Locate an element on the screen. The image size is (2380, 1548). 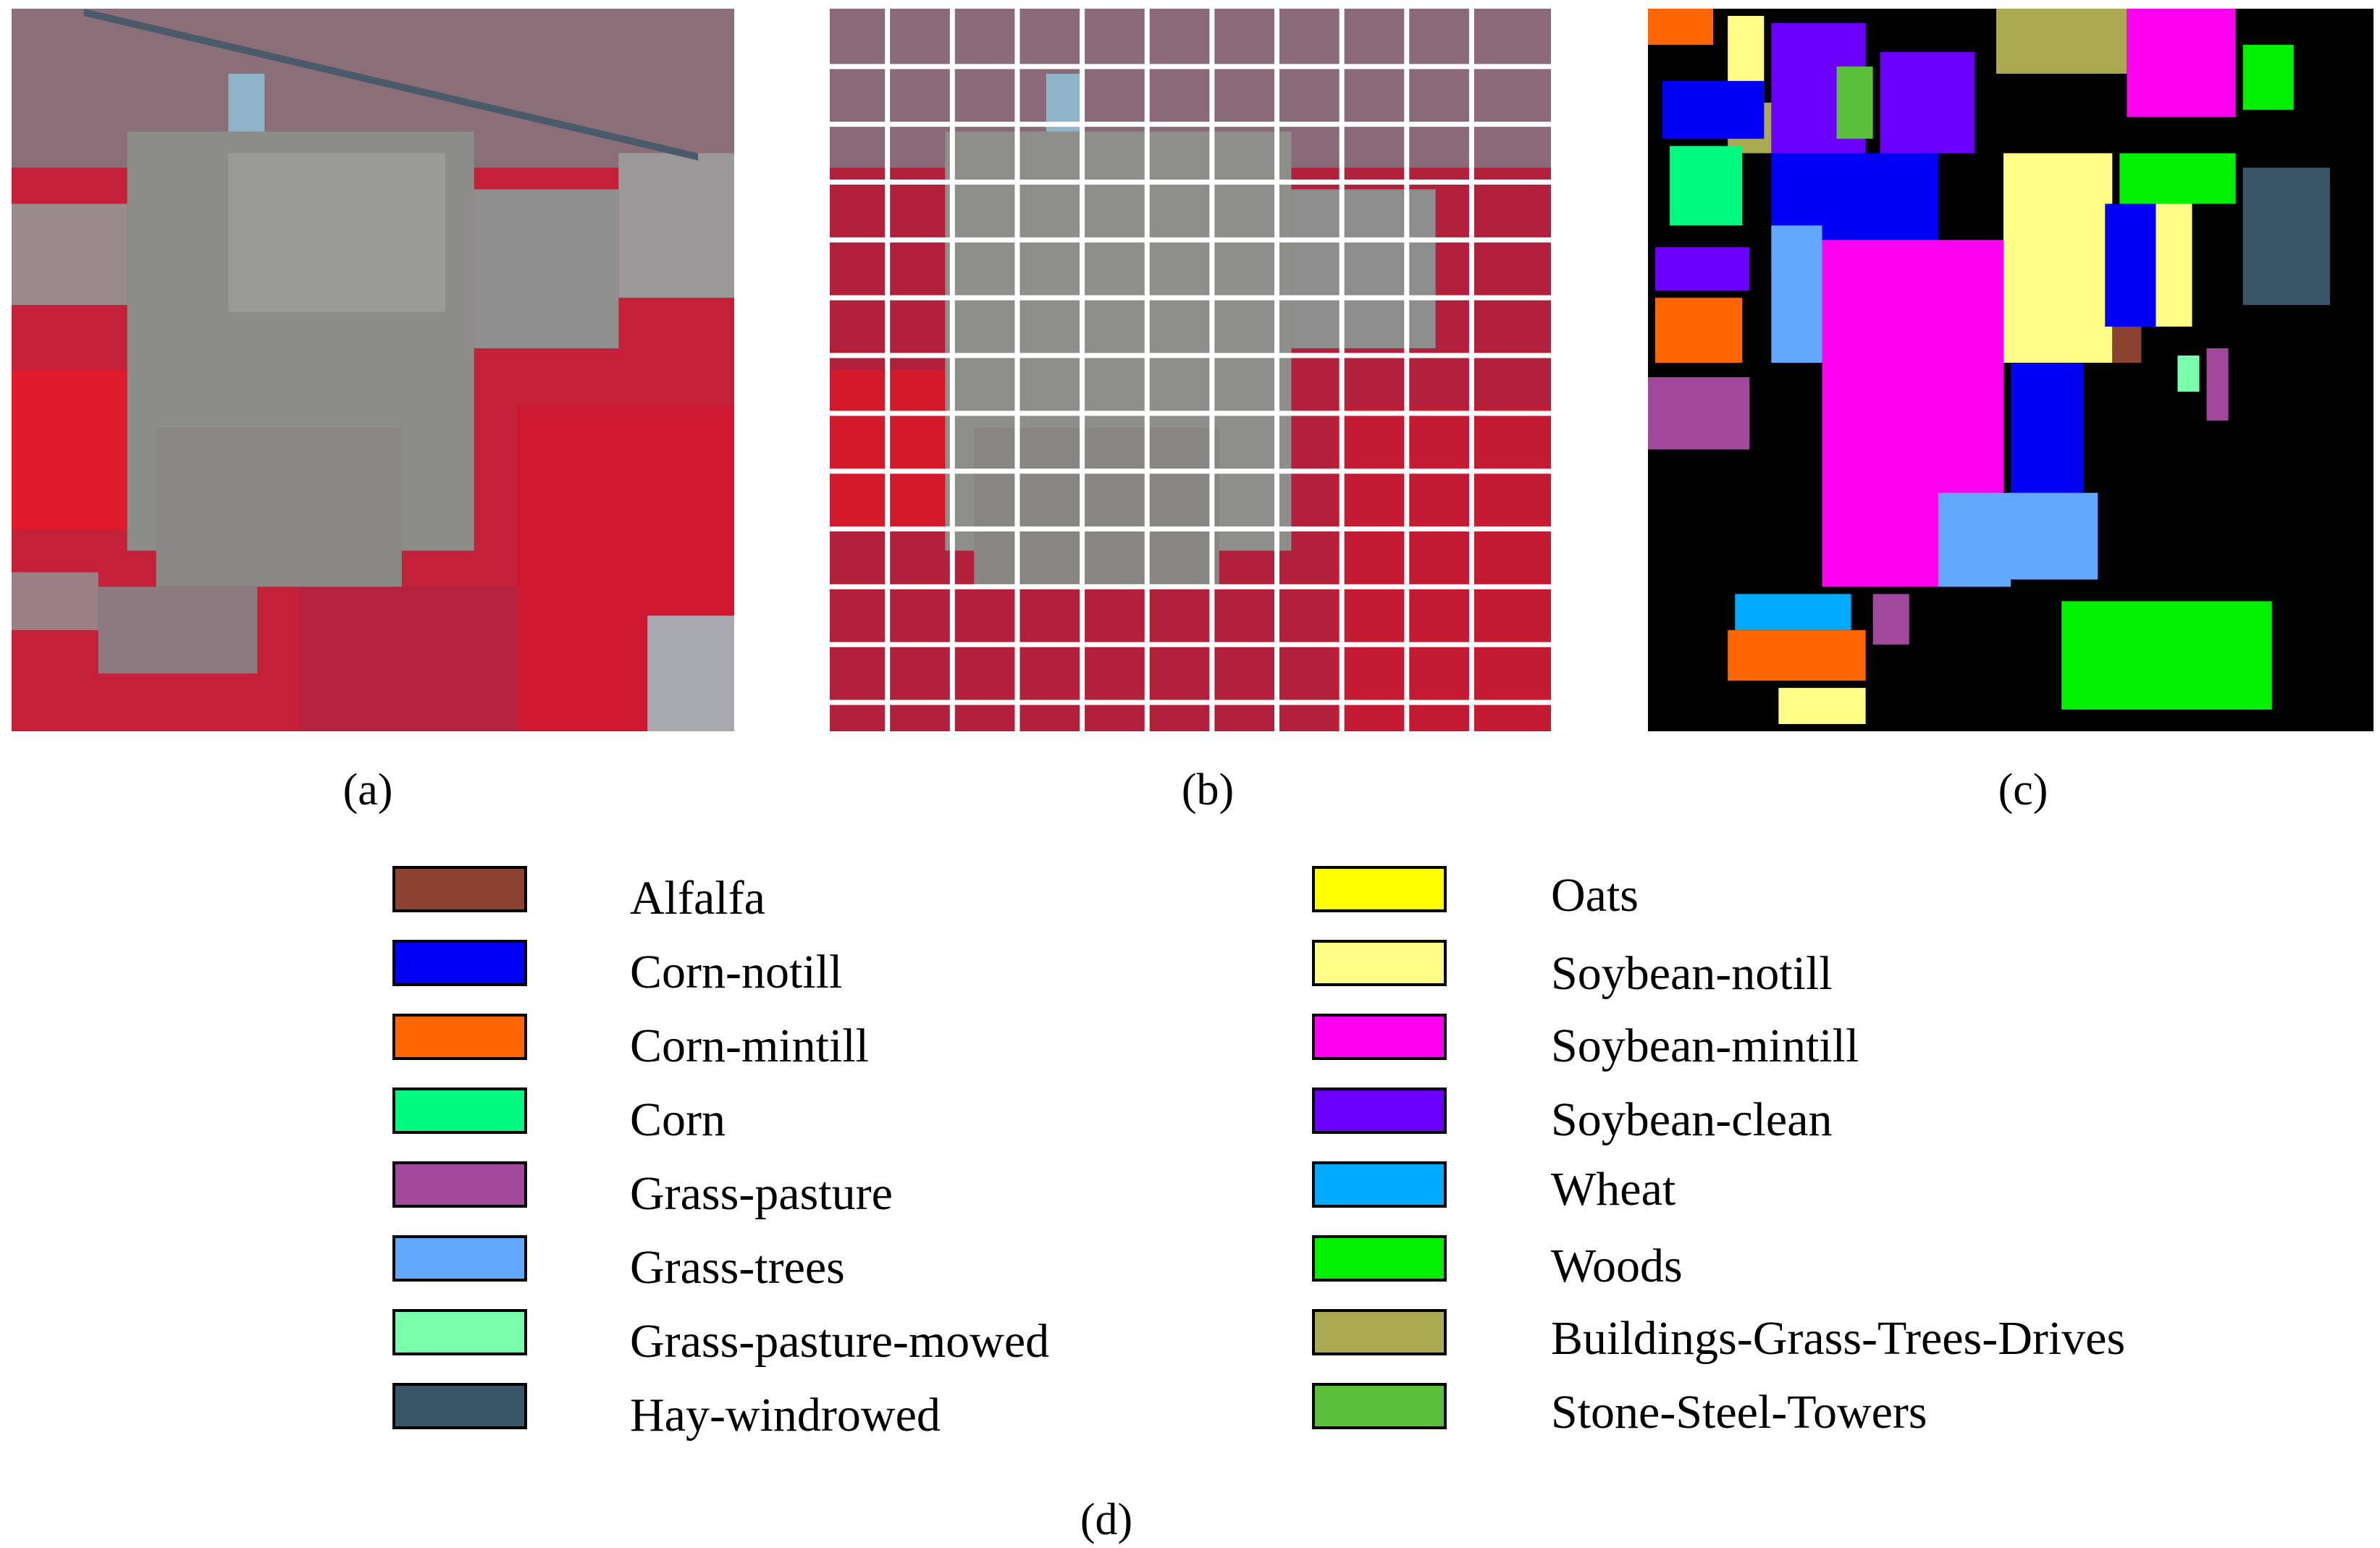
legend-label: Buildings-Grass-Trees-Drives is located at coordinates (1838, 1338).